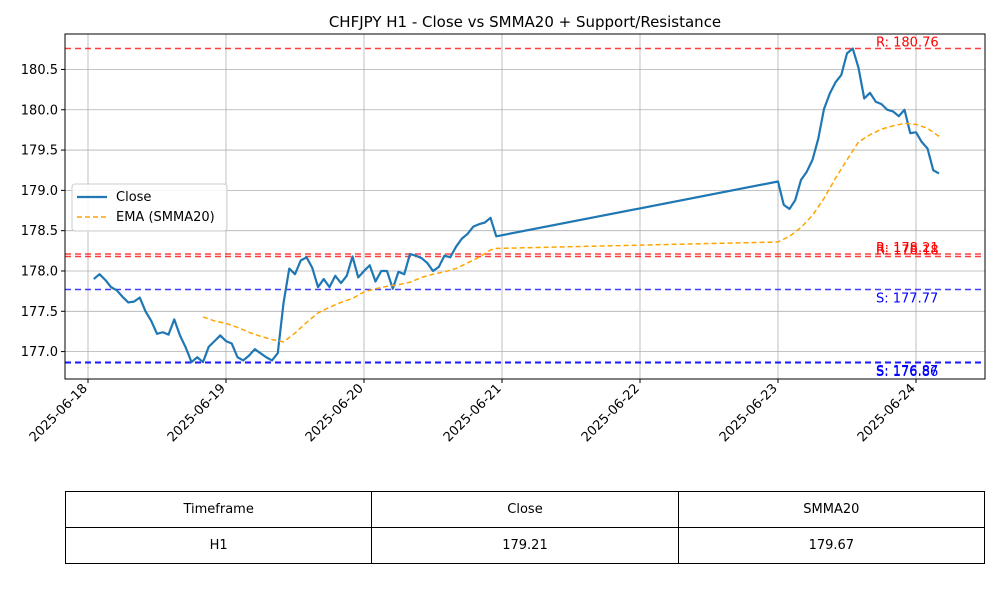 Image resolution: width=1000 pixels, height=600 pixels. What do you see at coordinates (39, 70) in the screenshot?
I see `y-tick-label: 180.5` at bounding box center [39, 70].